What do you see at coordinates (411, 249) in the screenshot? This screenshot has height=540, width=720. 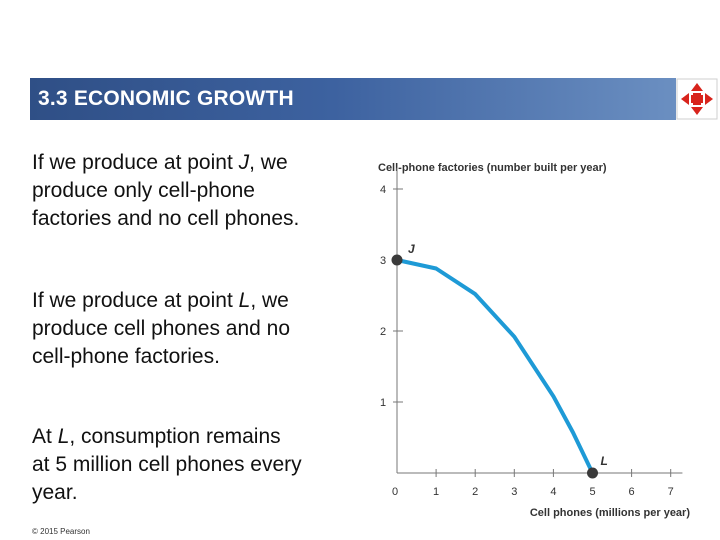 I see `point-j-label: J` at bounding box center [411, 249].